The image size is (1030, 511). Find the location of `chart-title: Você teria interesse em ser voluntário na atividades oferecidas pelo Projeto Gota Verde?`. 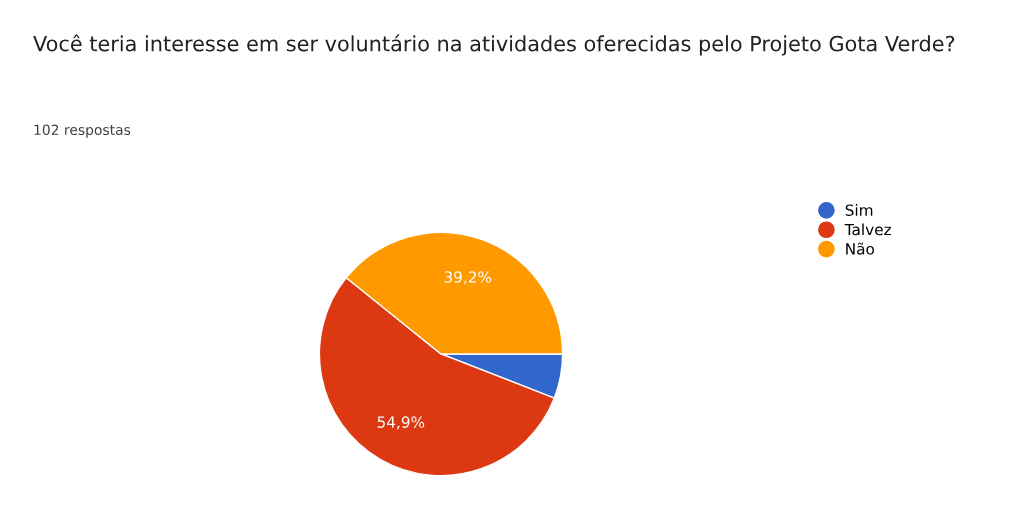

chart-title: Você teria interesse em ser voluntário na atividades oferecidas pelo Projeto Gota Verde? is located at coordinates (494, 45).